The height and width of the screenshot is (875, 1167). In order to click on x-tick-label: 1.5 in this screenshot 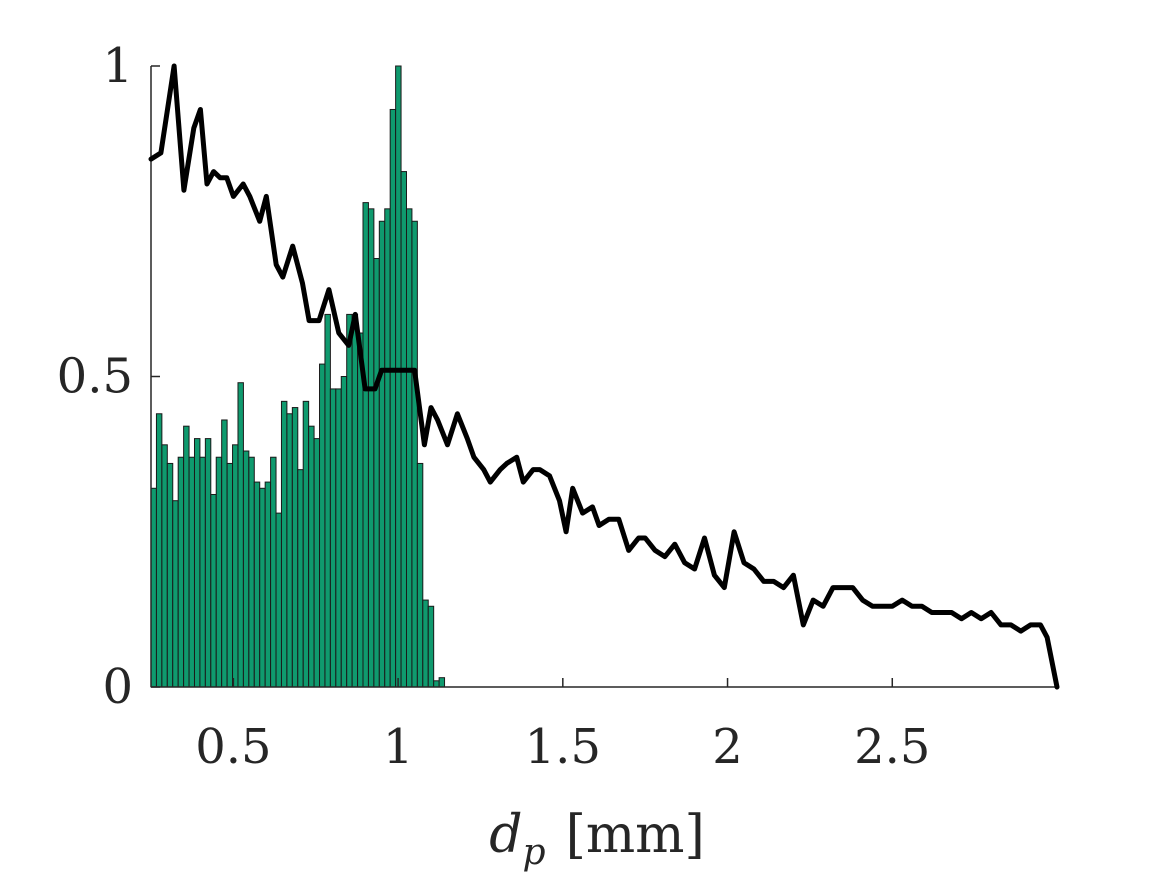, I will do `click(563, 747)`.